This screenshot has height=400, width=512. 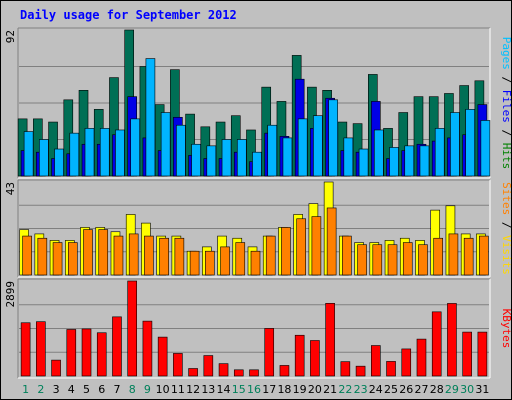 I want to click on day-label: 13, so click(x=208, y=389).